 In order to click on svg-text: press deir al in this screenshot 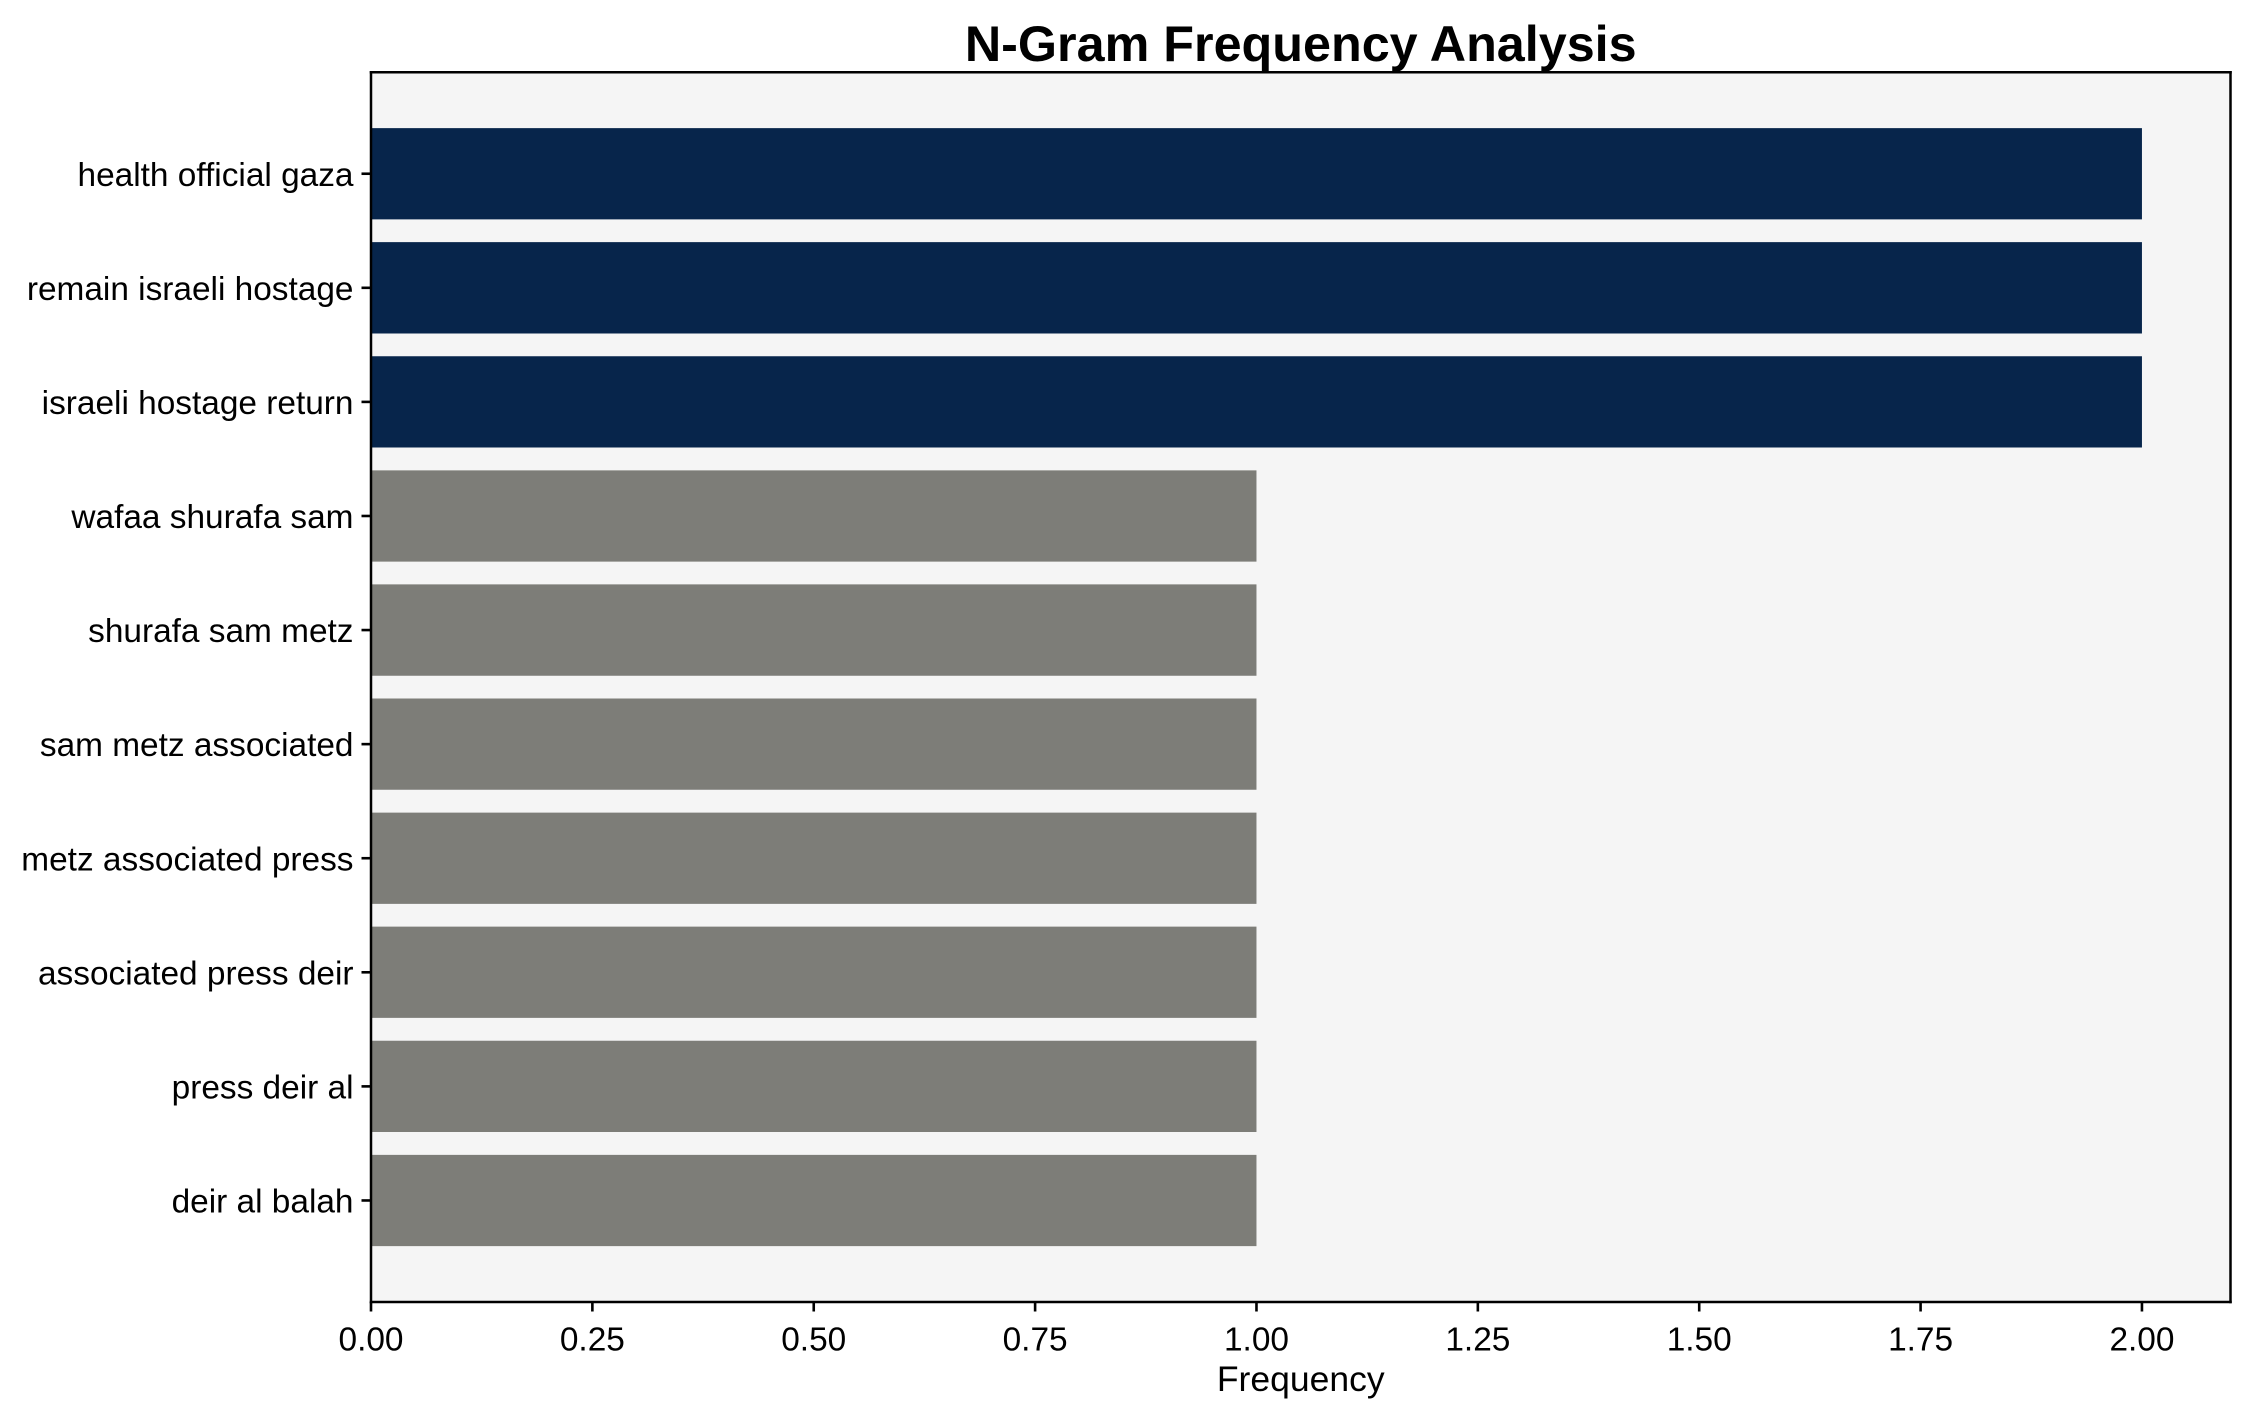, I will do `click(263, 1087)`.